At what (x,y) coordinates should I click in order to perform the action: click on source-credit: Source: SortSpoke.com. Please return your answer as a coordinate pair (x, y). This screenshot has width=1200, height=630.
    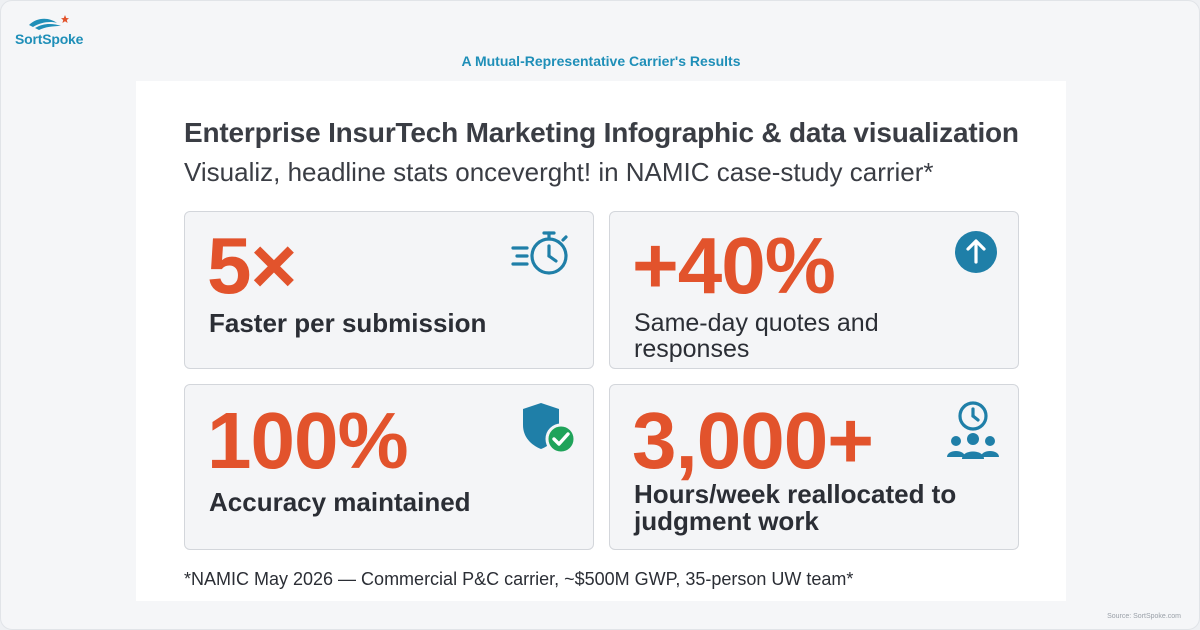
    Looking at the image, I should click on (1144, 616).